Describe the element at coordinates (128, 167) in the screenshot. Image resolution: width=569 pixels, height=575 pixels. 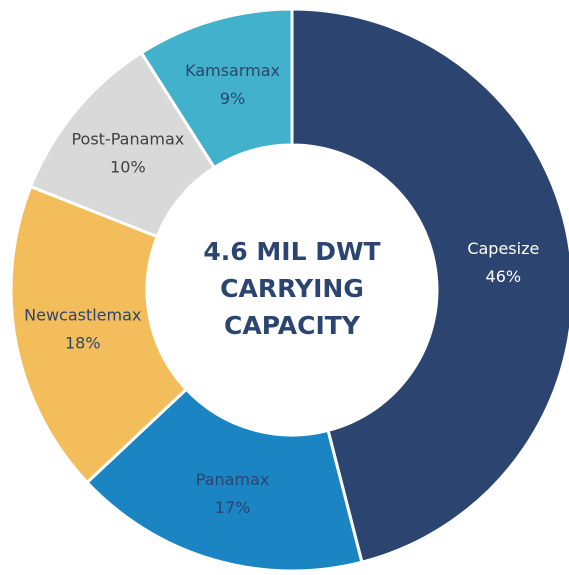
I see `slice-value-label: 10%` at that location.